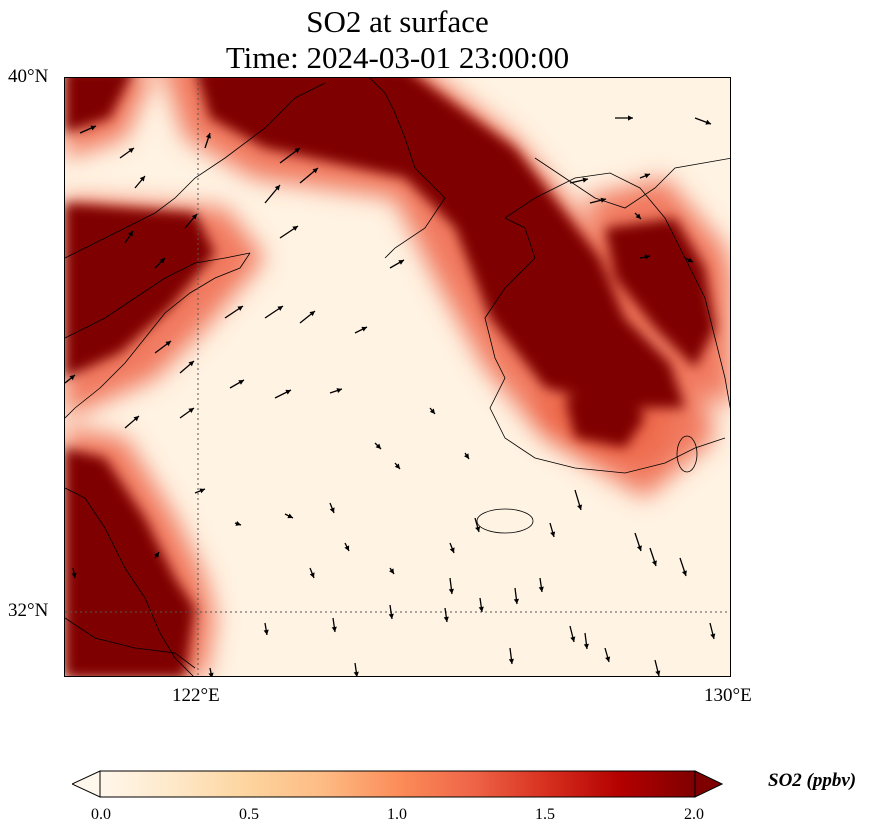 The image size is (875, 836). What do you see at coordinates (101, 814) in the screenshot?
I see `colorbar-tick-0: 0.0` at bounding box center [101, 814].